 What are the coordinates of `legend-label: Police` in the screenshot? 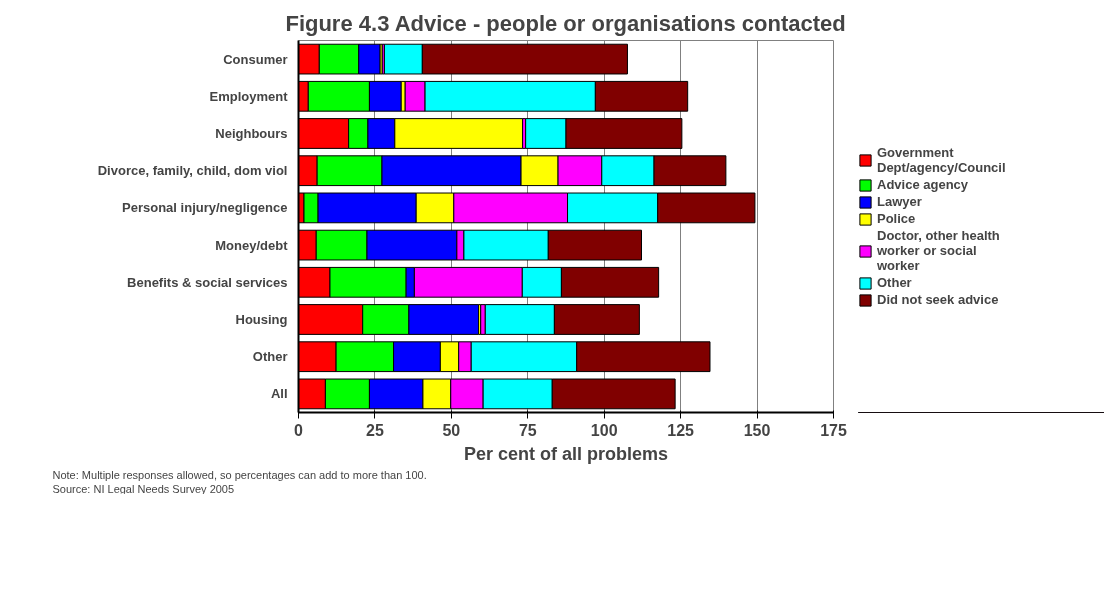 It's located at (896, 218).